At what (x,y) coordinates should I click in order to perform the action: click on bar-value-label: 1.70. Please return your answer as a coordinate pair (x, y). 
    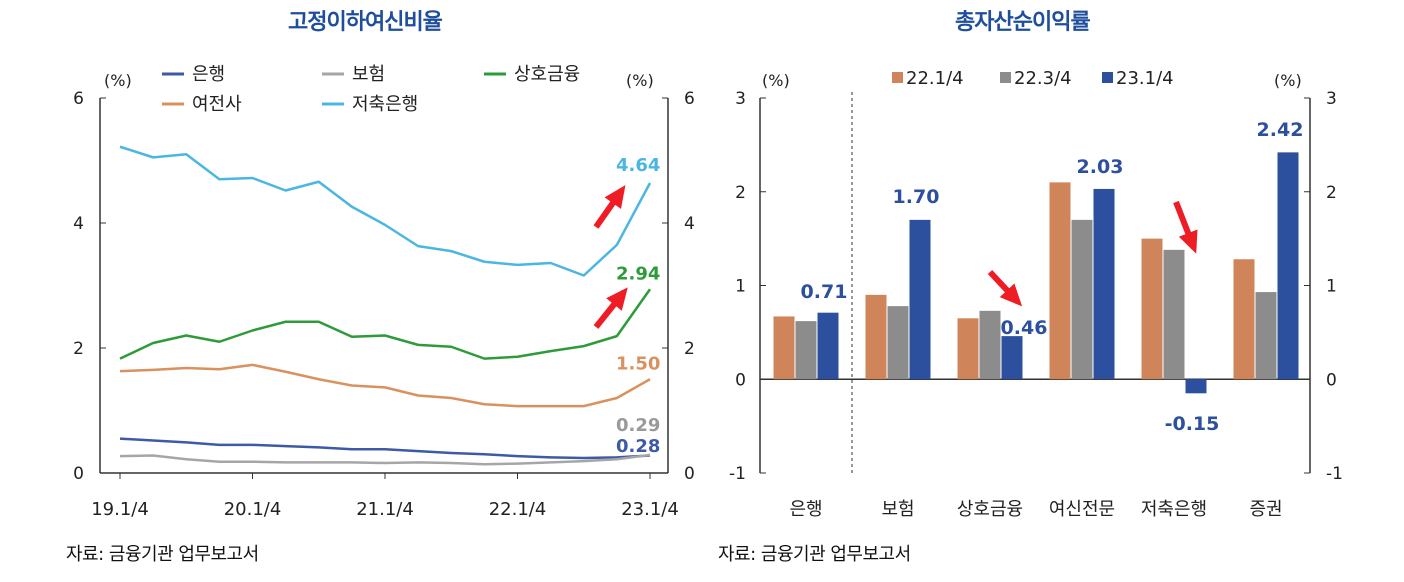
    Looking at the image, I should click on (916, 197).